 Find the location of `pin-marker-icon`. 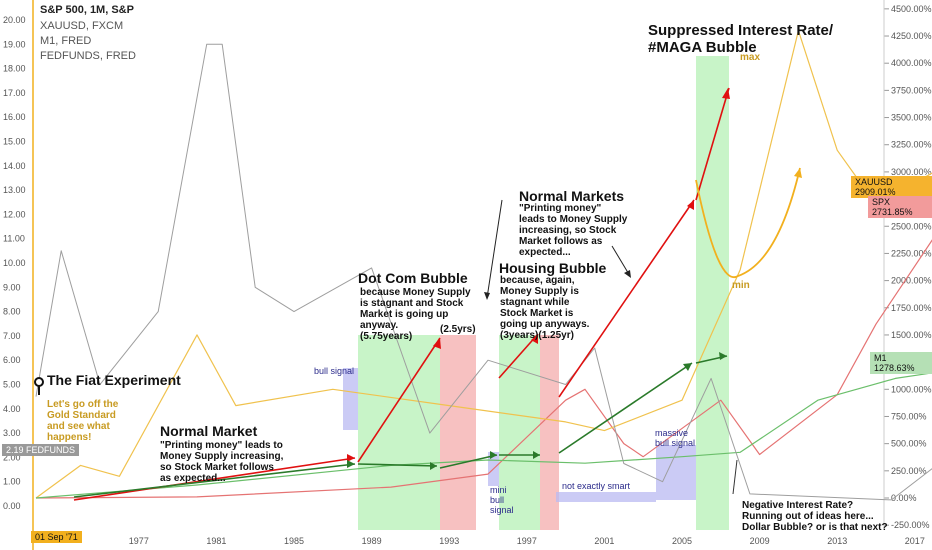

pin-marker-icon is located at coordinates (39, 386).